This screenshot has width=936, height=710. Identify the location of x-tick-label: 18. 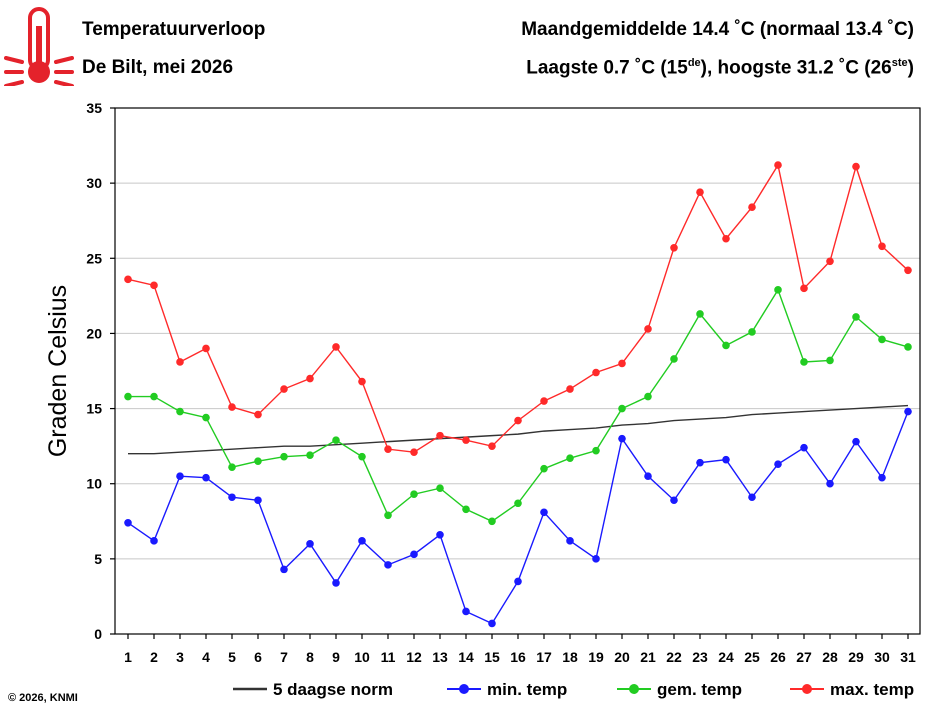
(570, 657).